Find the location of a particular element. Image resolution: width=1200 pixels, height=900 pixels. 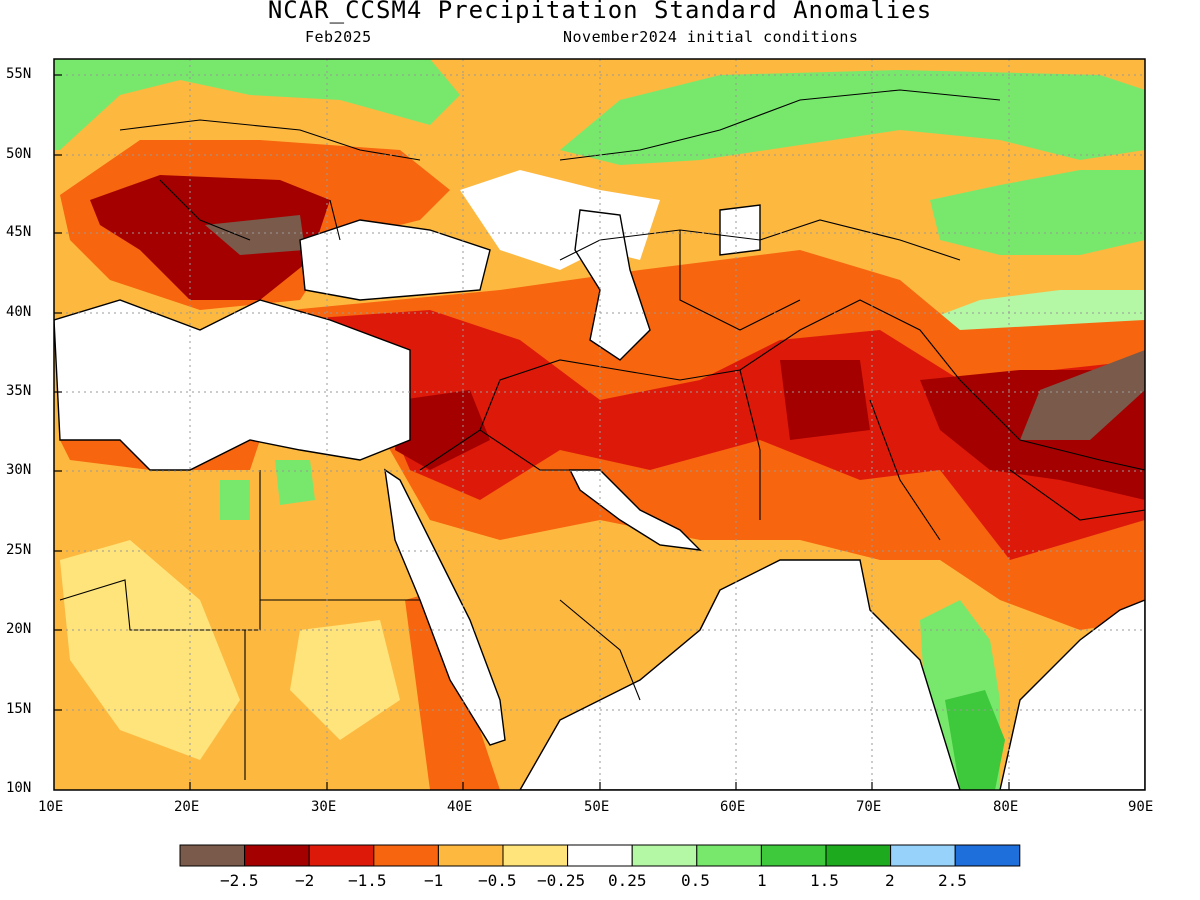

lon-label-30e: 30E is located at coordinates (324, 807).